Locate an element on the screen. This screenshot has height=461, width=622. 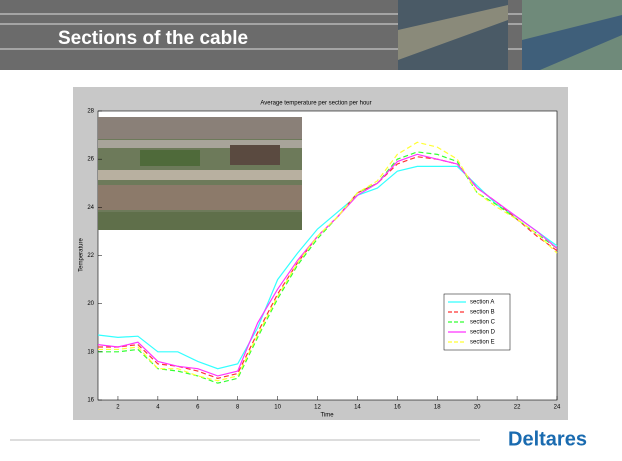
legend-label: section A is located at coordinates (482, 303).